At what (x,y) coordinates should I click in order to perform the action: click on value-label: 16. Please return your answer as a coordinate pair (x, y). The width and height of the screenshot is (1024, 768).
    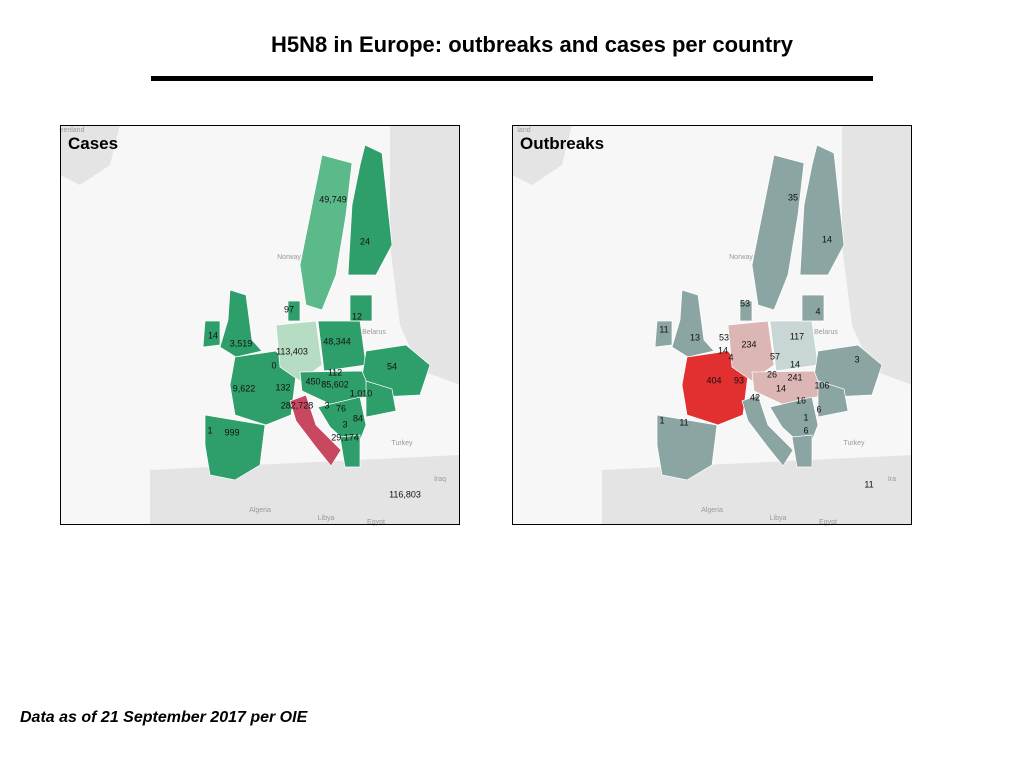
    Looking at the image, I should click on (801, 400).